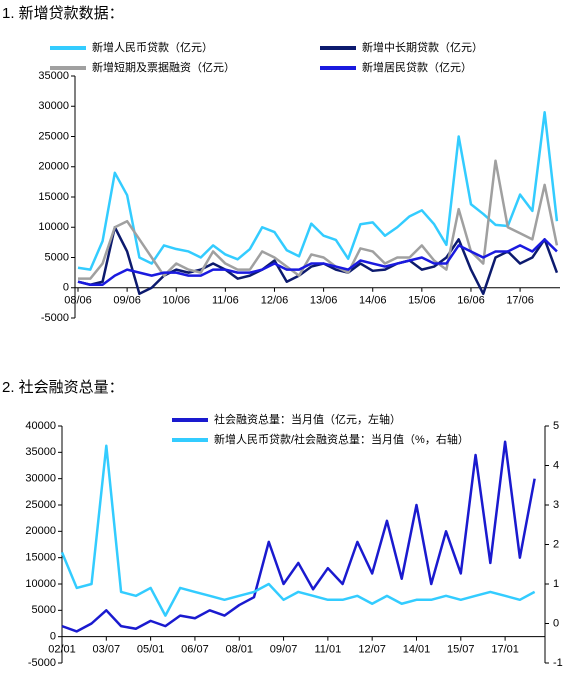  What do you see at coordinates (471, 301) in the screenshot?
I see `x-tick-label: 16/06` at bounding box center [471, 301].